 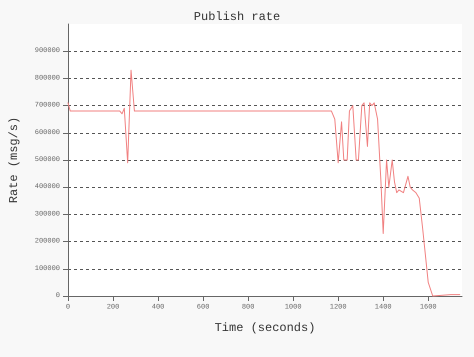 What do you see at coordinates (237, 17) in the screenshot?
I see `chart-title: Publish rate` at bounding box center [237, 17].